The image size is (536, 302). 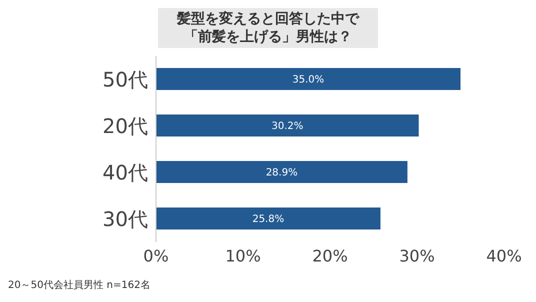 What do you see at coordinates (156, 256) in the screenshot?
I see `x-tick-label: 0%` at bounding box center [156, 256].